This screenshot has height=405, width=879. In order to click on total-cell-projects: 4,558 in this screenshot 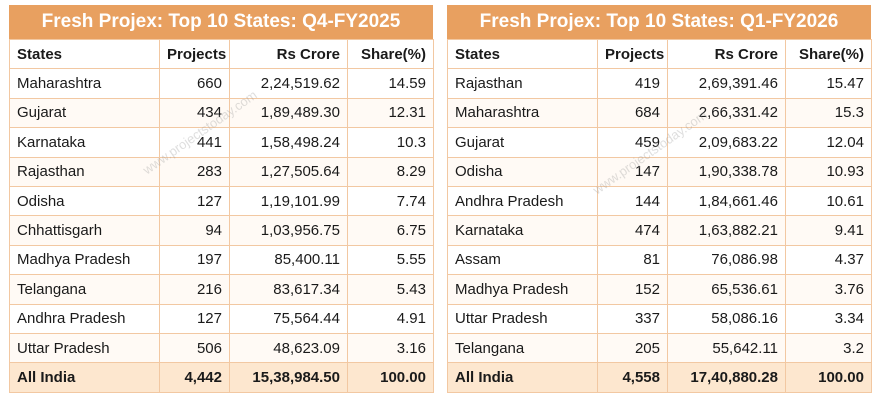, I will do `click(632, 377)`.